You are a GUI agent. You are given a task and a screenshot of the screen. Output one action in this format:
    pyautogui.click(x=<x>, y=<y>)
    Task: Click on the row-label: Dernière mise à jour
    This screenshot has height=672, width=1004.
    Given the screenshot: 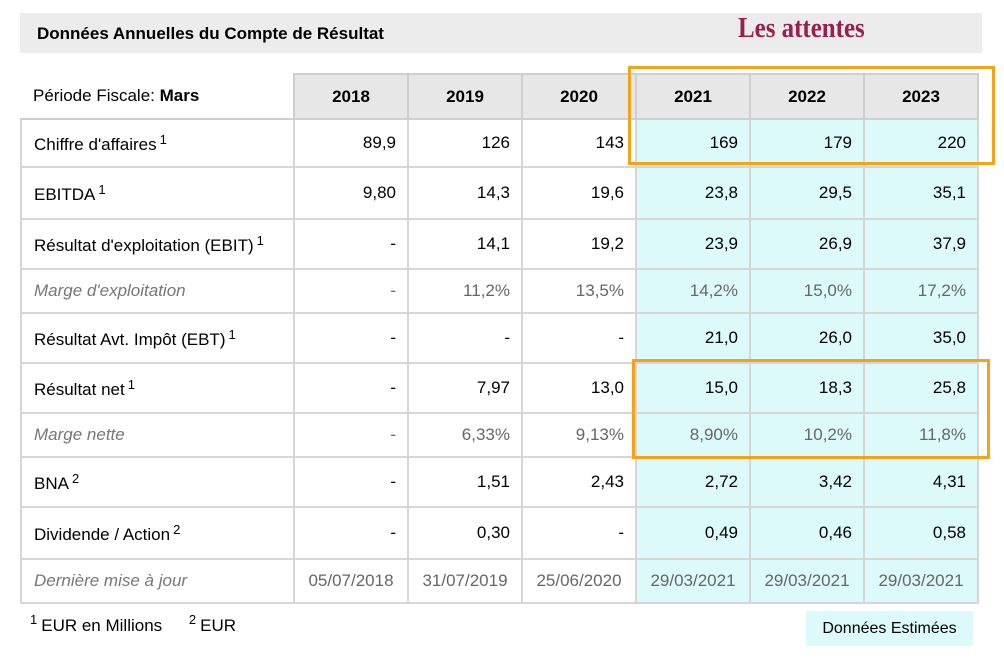 What is the action you would take?
    pyautogui.click(x=157, y=581)
    